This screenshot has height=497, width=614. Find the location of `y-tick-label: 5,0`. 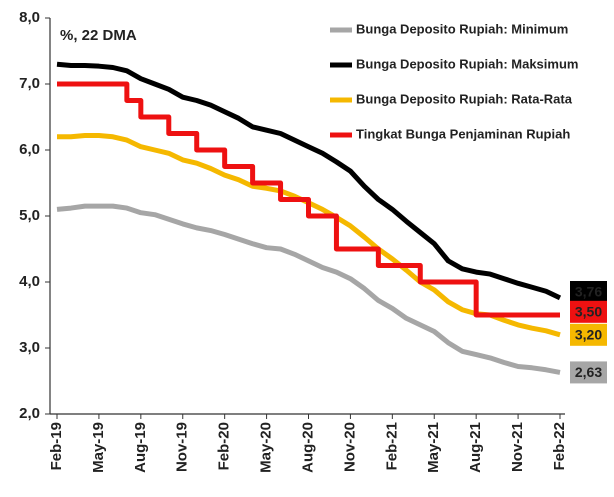

y-tick-label: 5,0 is located at coordinates (29, 215).